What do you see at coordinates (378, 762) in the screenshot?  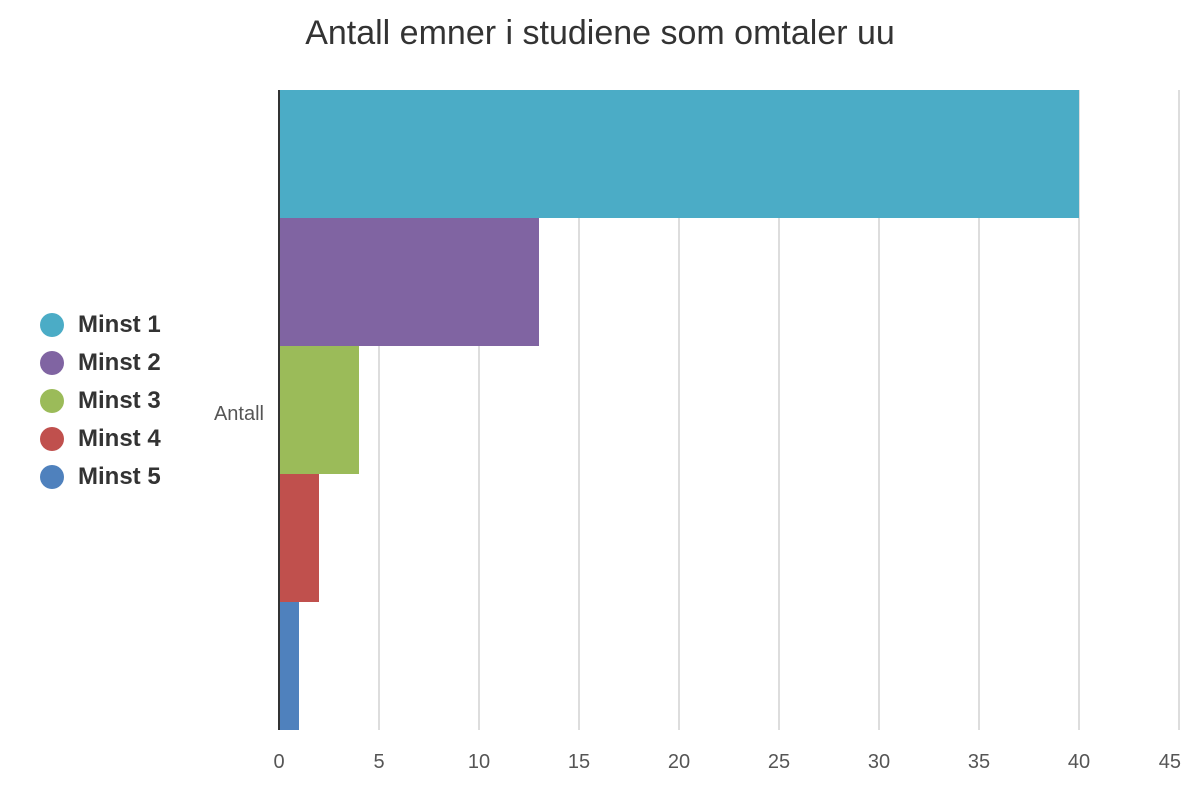 I see `x-tick-label: 5` at bounding box center [378, 762].